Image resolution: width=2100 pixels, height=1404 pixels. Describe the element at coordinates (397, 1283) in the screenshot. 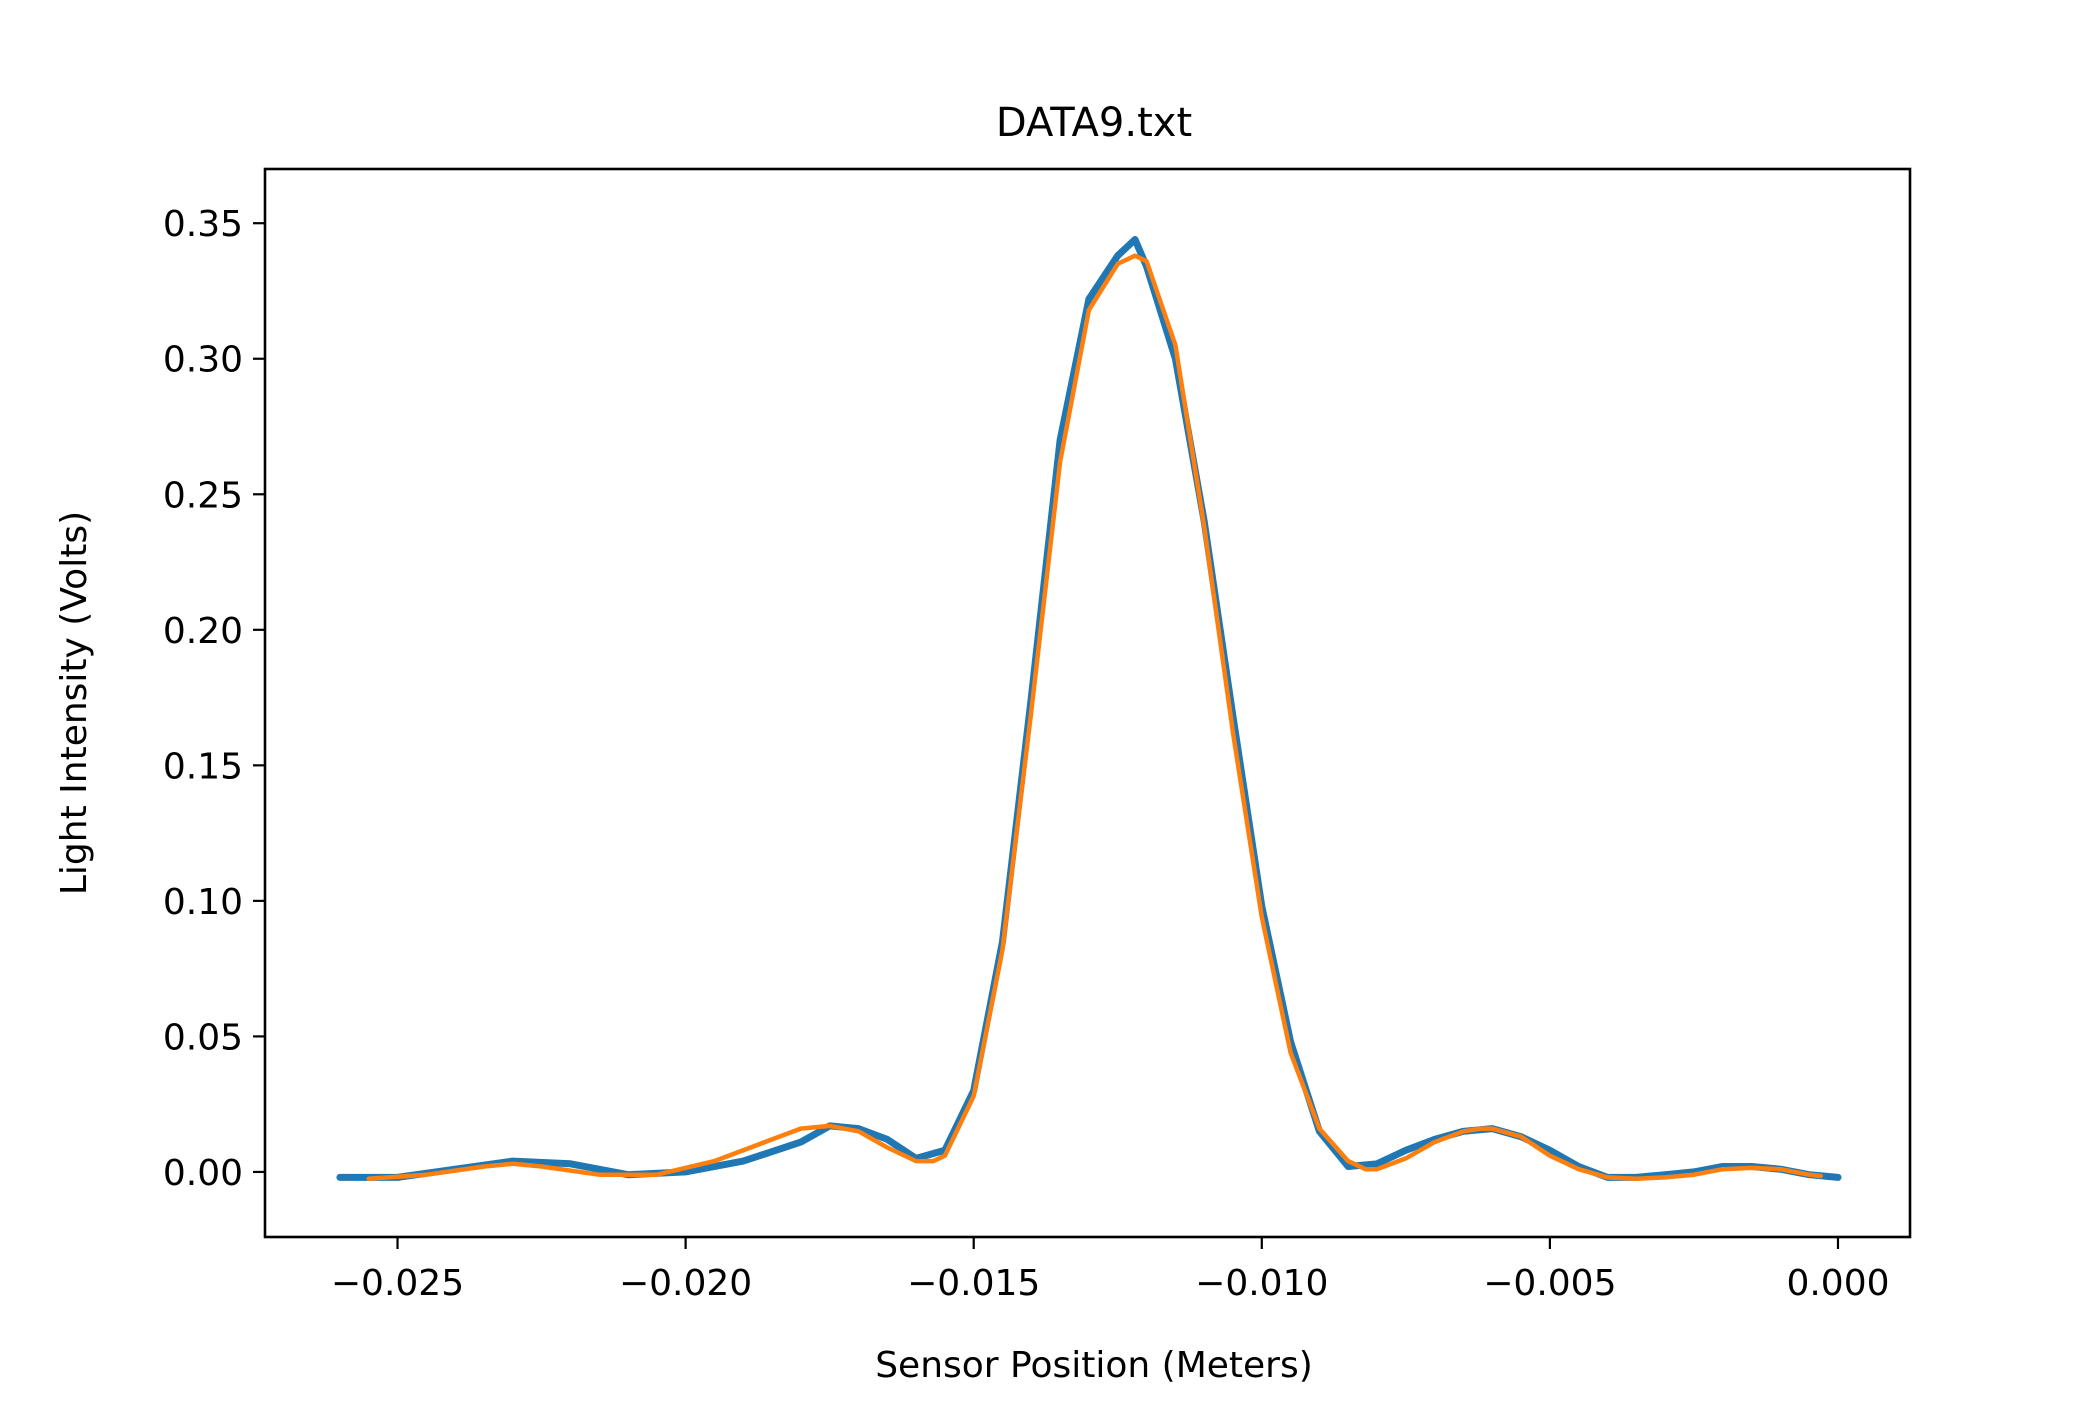

I see `x-tick-label: −0.025` at that location.